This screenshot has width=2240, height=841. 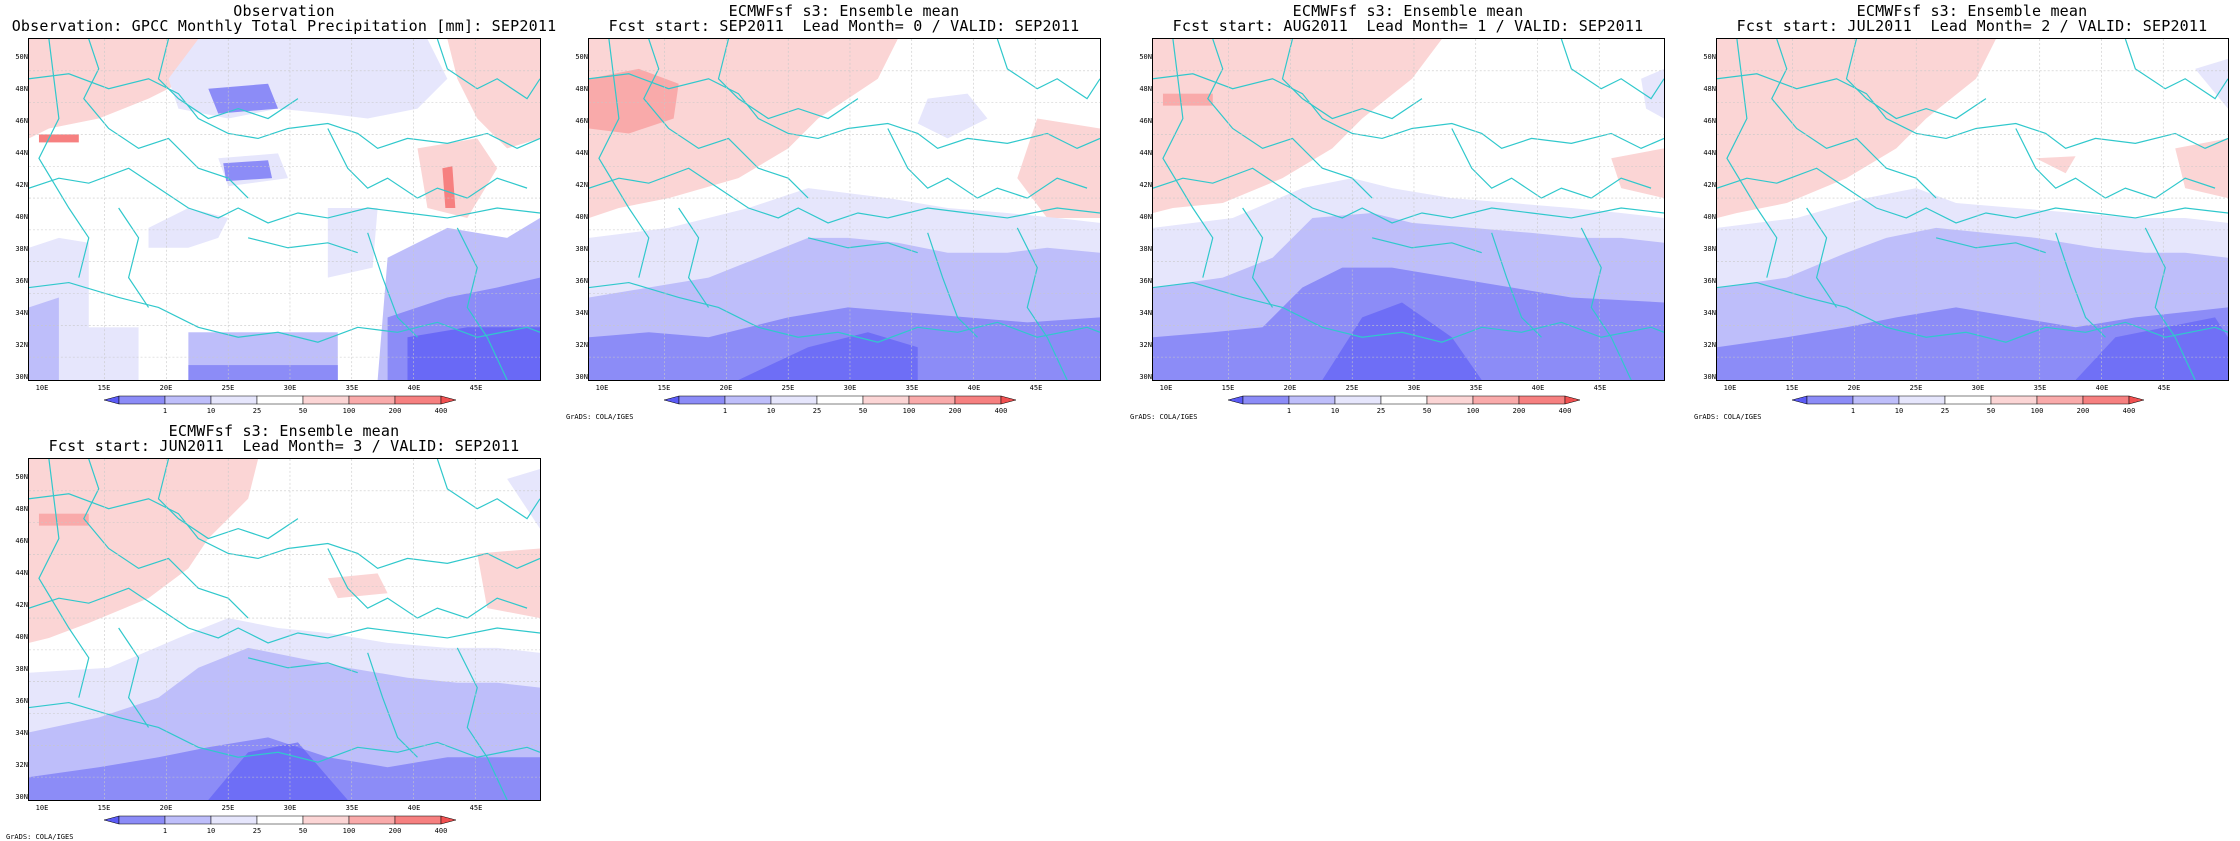 I want to click on colorbar-level: 25, so click(x=1945, y=411).